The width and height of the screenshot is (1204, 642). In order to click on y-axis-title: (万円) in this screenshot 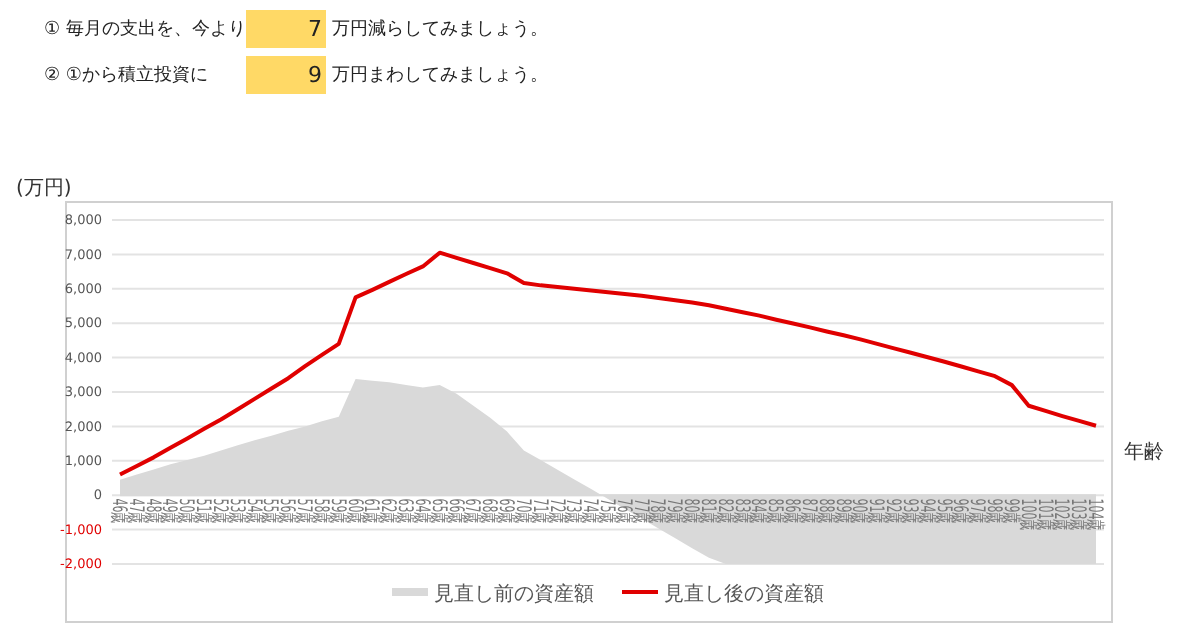, I will do `click(44, 189)`.